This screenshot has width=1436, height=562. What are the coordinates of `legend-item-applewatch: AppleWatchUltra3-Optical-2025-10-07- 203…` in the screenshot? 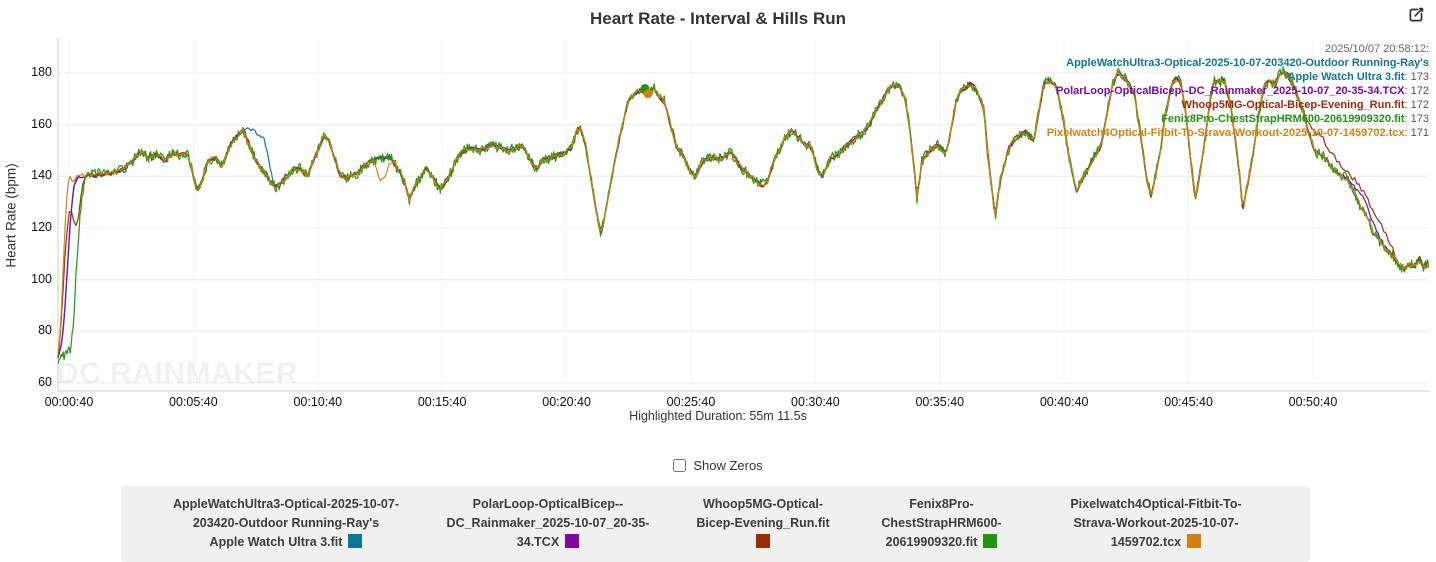 It's located at (286, 523).